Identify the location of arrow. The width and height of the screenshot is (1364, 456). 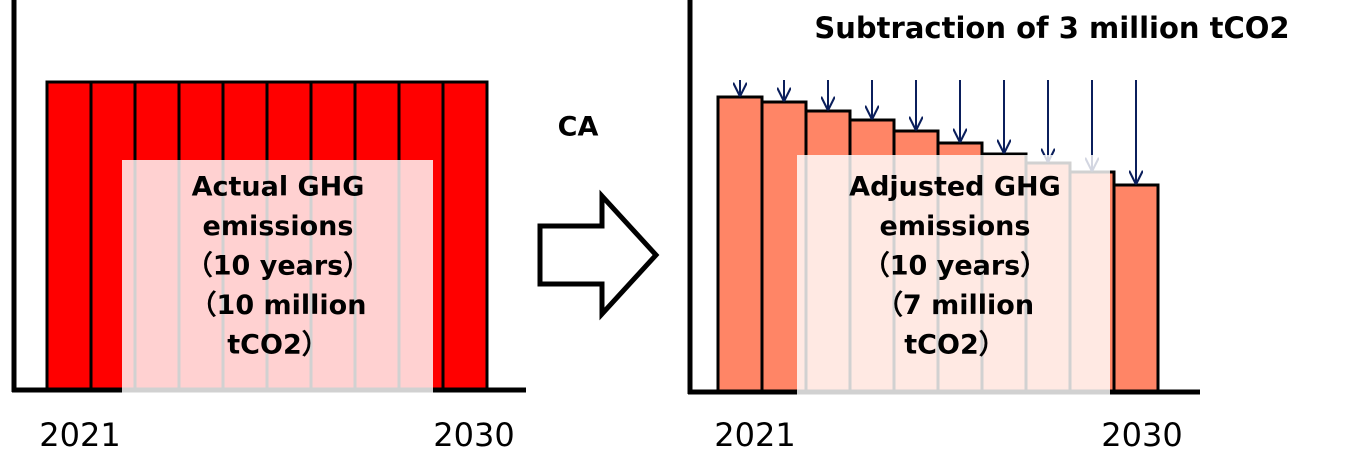
(598, 255).